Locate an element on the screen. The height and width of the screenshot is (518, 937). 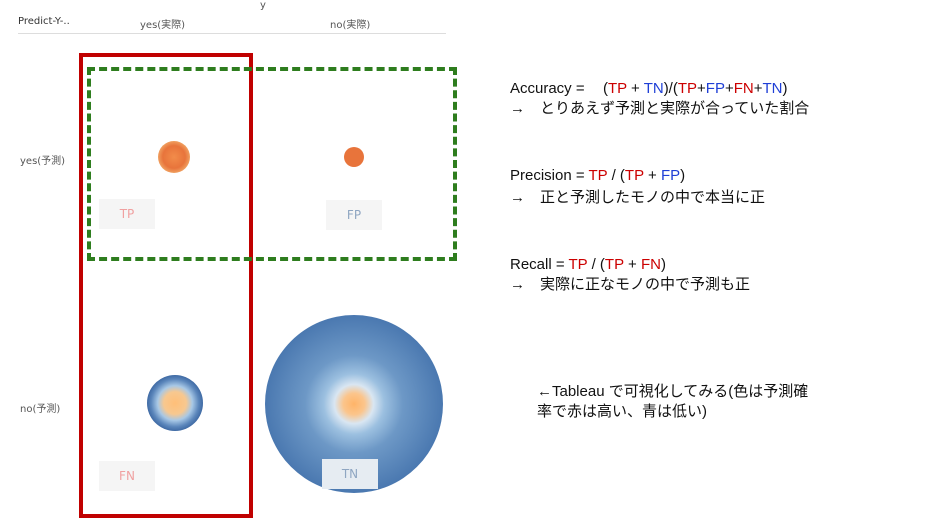
recall-fn: FN is located at coordinates (650, 264).